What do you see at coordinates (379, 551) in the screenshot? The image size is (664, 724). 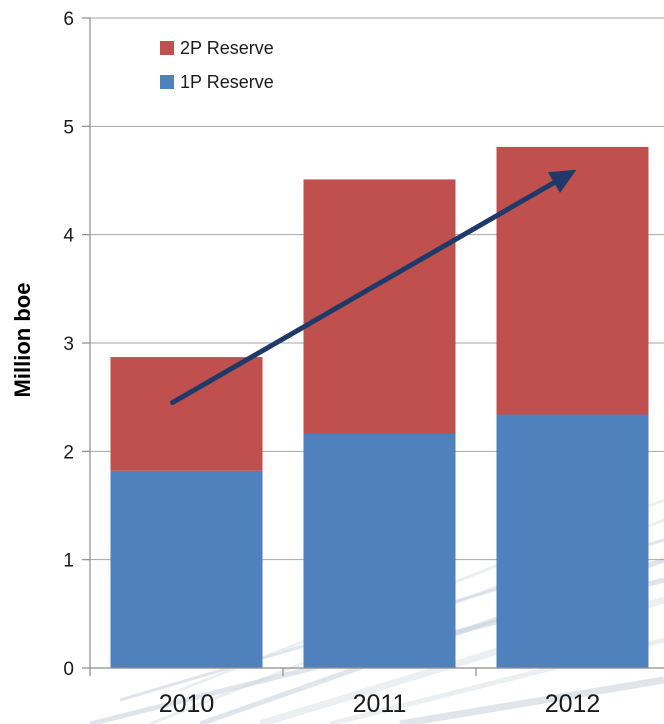 I see `bar-1p-reserve-2011` at bounding box center [379, 551].